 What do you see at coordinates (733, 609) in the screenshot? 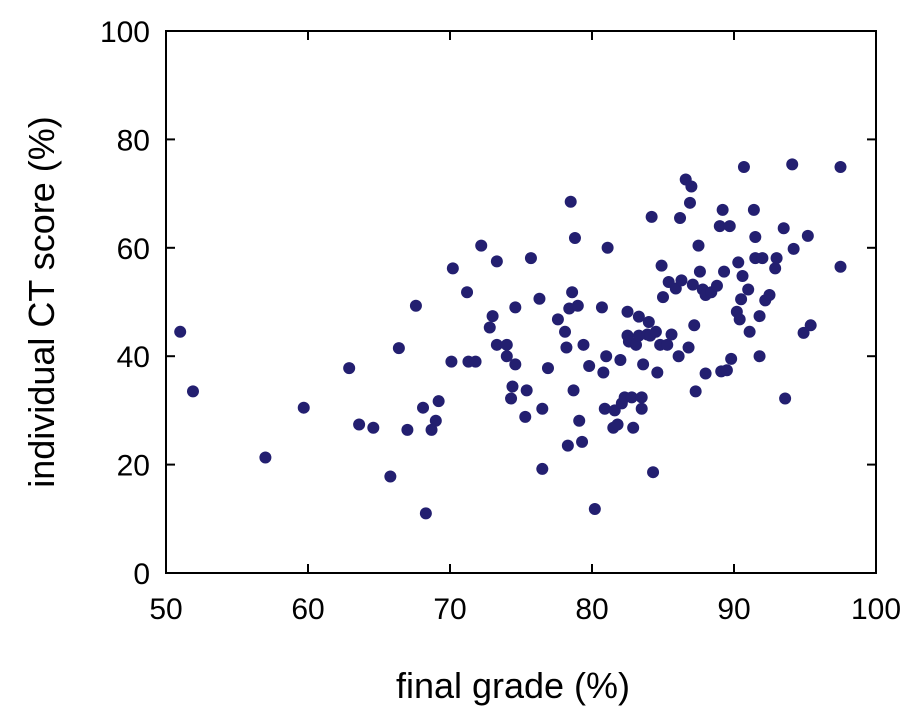
I see `x-tick-label: 90` at bounding box center [733, 609].